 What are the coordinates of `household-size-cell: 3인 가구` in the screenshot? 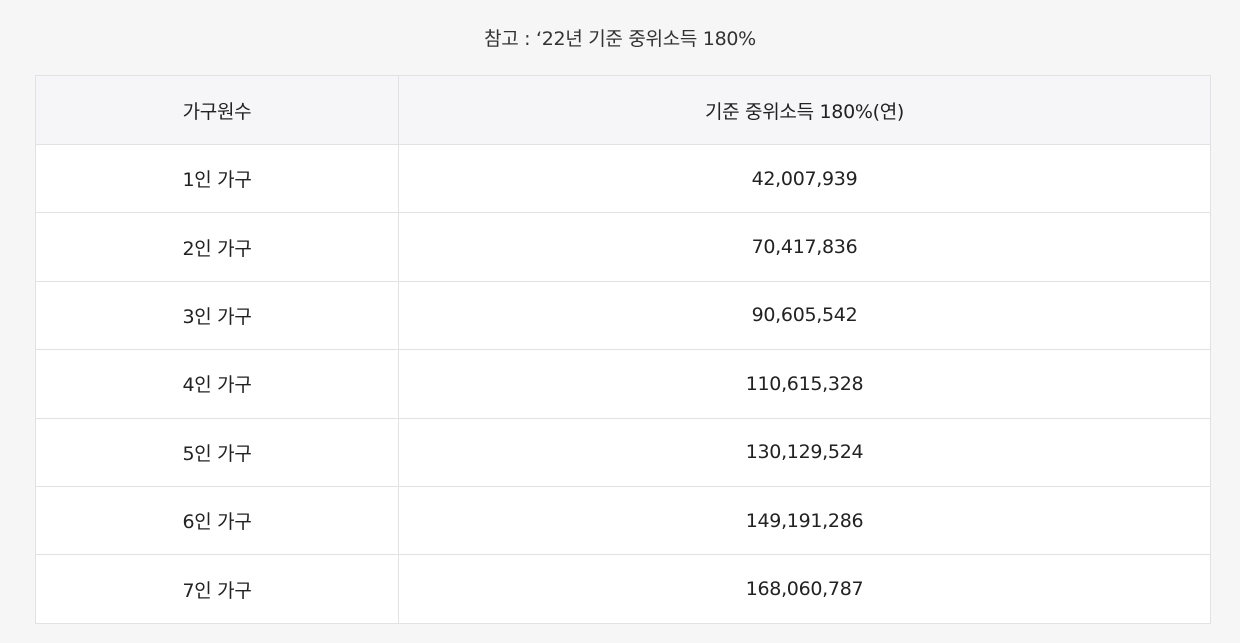 It's located at (217, 315).